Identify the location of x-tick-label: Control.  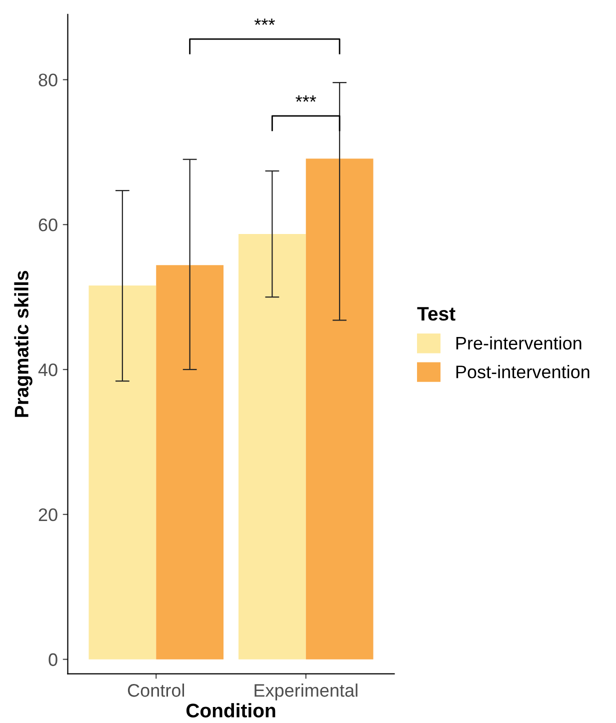
(156, 690).